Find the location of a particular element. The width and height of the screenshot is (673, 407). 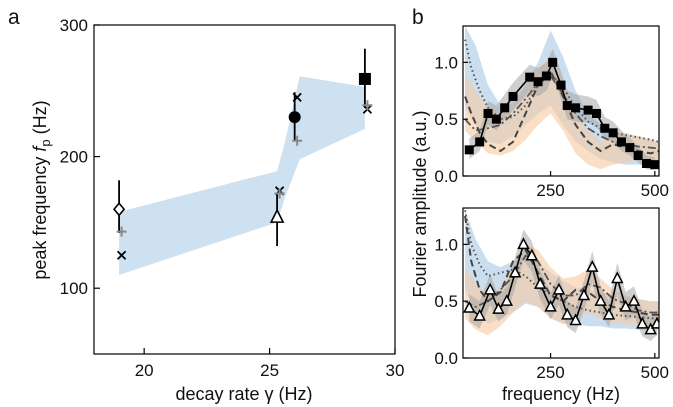

panel-a-ytick-label: 100 is located at coordinates (74, 288).